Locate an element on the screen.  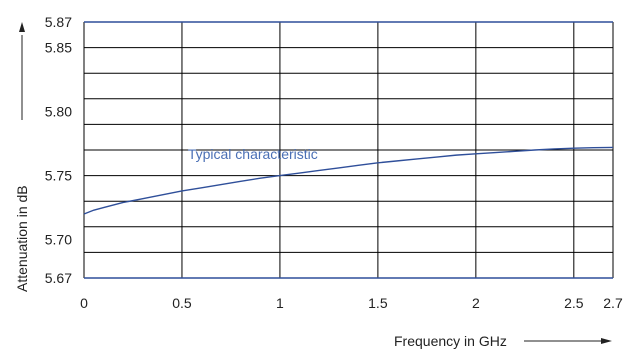
y-tick-label: 5.85 is located at coordinates (58, 48).